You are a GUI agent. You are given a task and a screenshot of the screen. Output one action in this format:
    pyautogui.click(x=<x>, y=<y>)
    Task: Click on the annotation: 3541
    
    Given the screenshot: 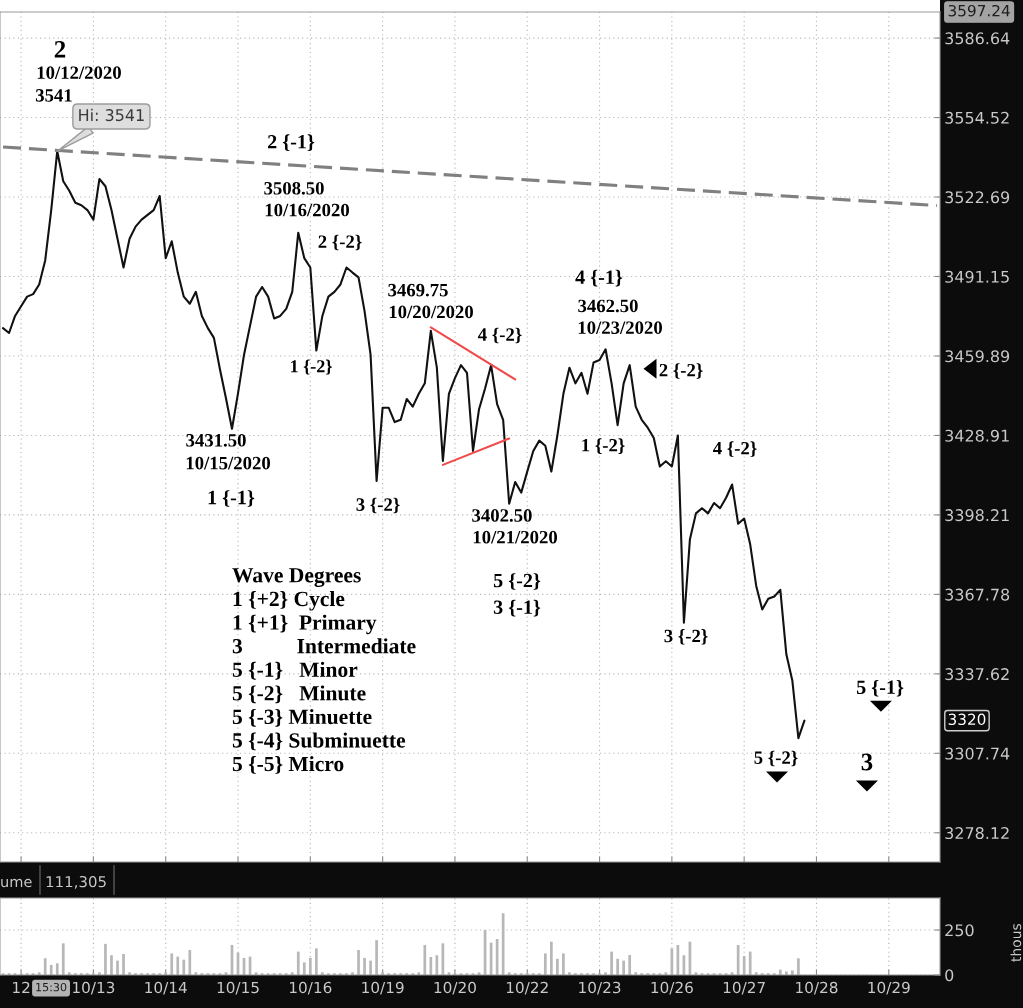 What is the action you would take?
    pyautogui.click(x=53, y=95)
    